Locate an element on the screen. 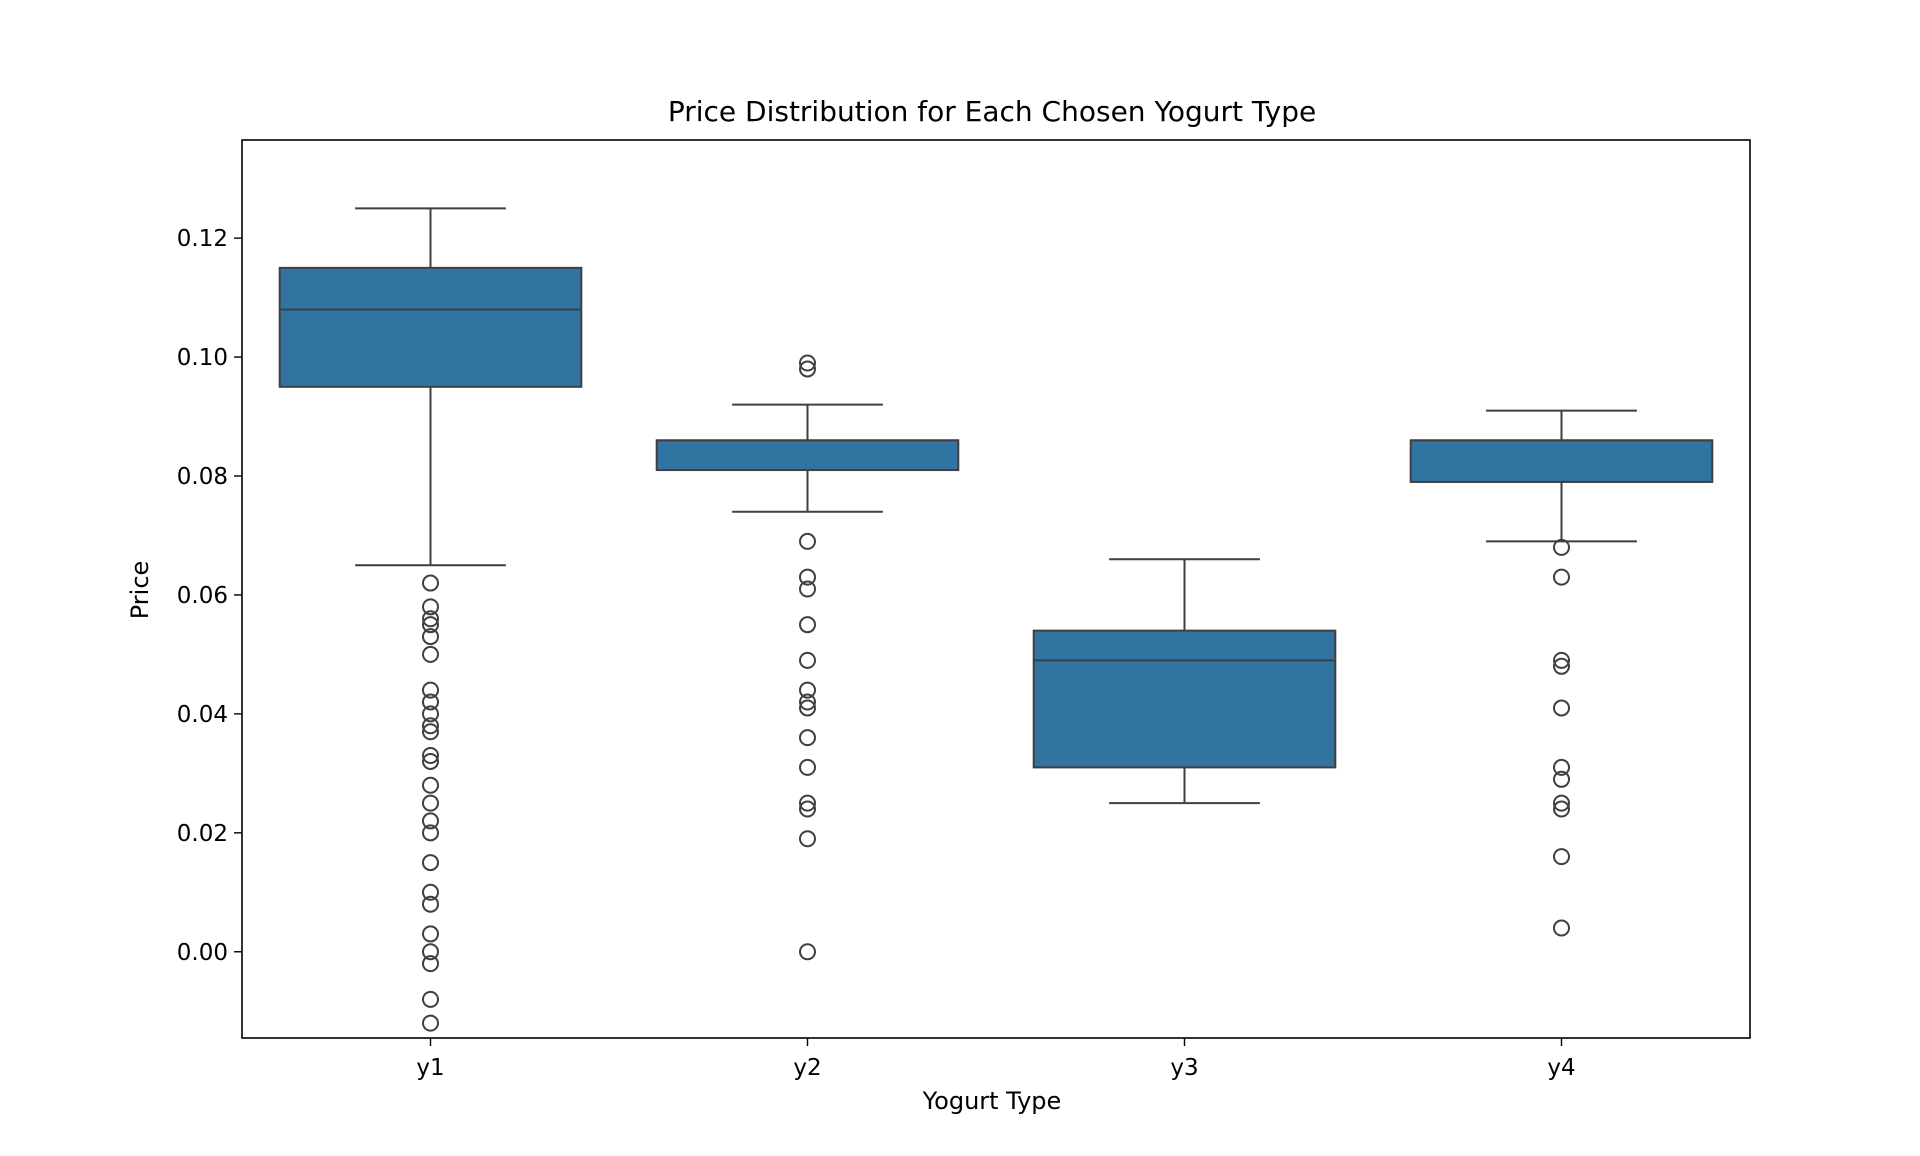  y-tick-label: 0.02 is located at coordinates (202, 834).